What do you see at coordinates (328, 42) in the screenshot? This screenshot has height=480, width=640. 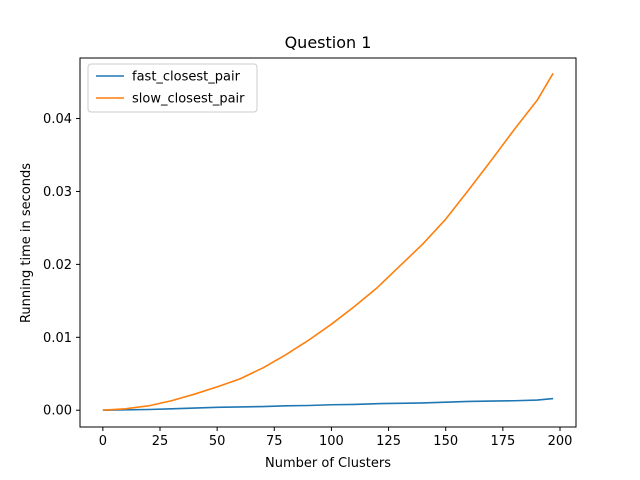 I see `chart-title: Question 1` at bounding box center [328, 42].